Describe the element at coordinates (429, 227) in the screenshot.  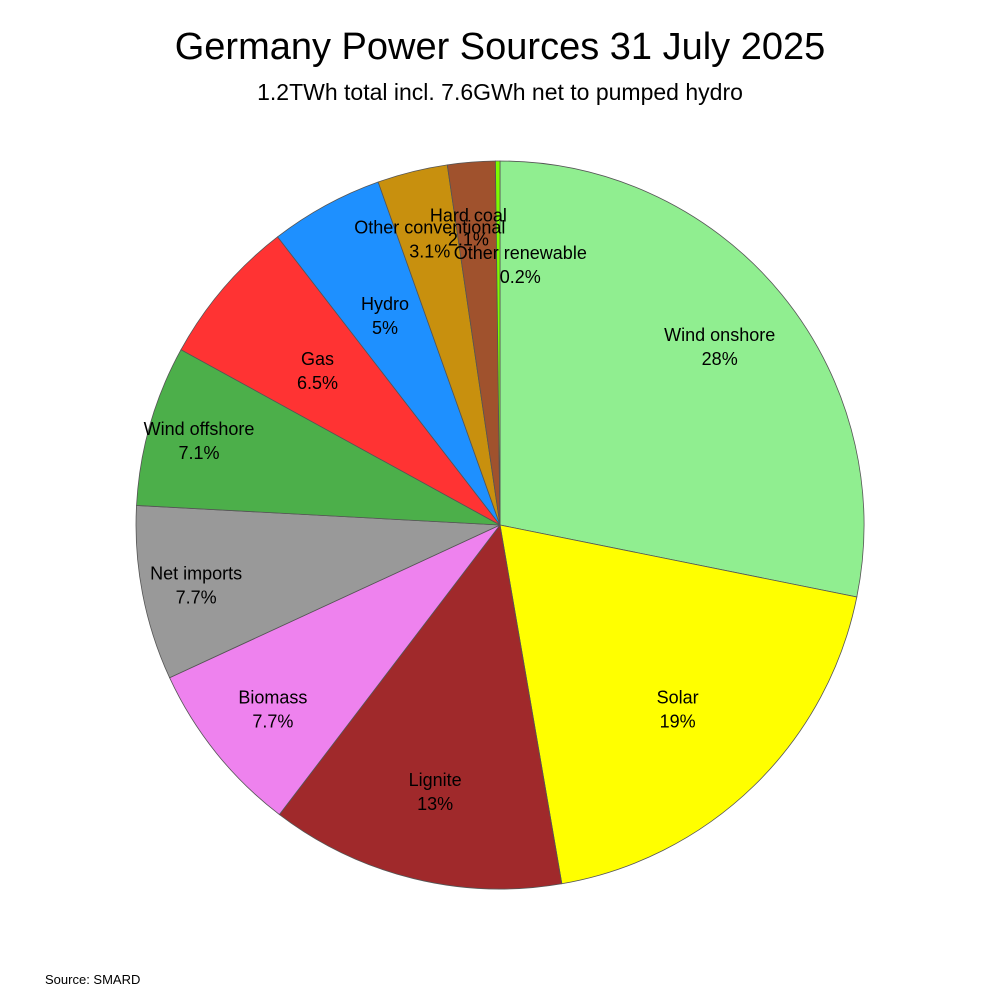
I see `slice-name-other-conventional: Other conventional` at that location.